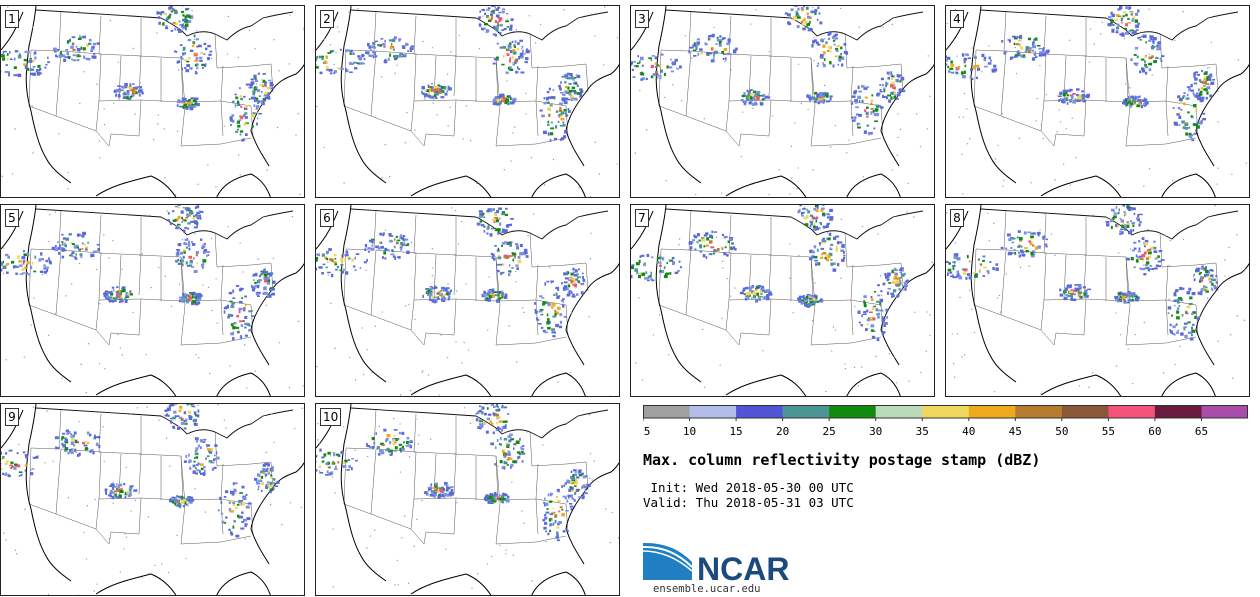 This screenshot has height=597, width=1260. Describe the element at coordinates (647, 431) in the screenshot. I see `colorbar-tick-label: 5` at that location.